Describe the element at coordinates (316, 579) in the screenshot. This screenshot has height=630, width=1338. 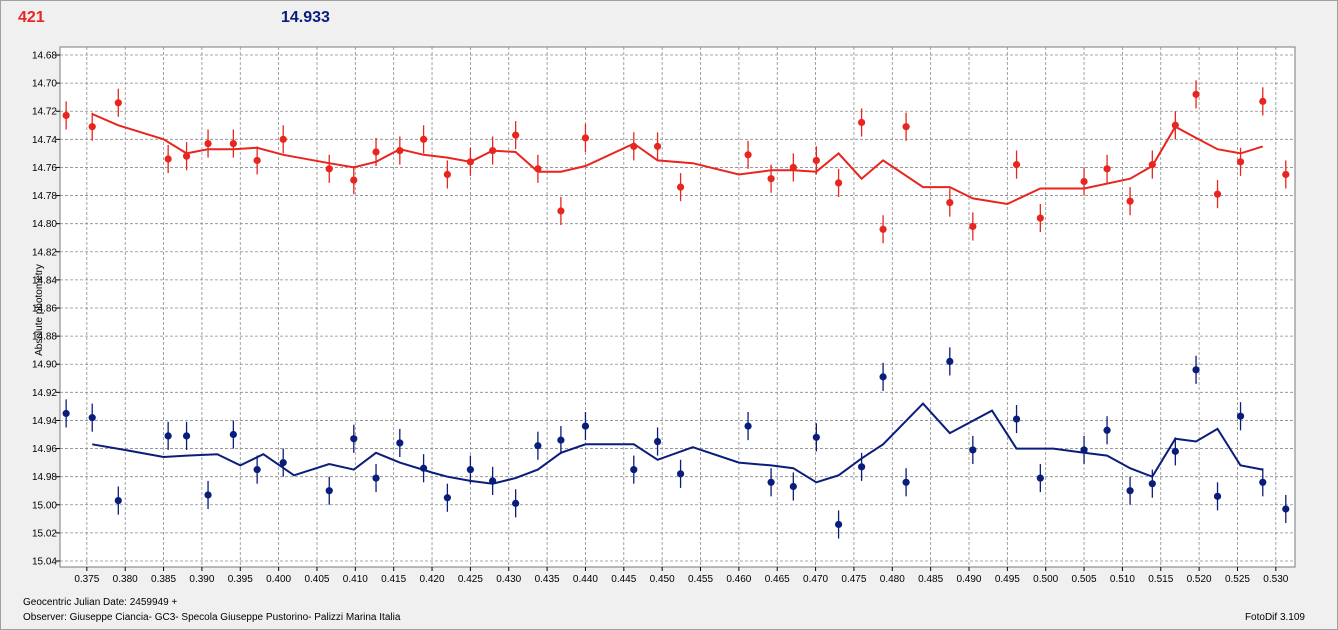
I see `x-tick-label: 0.405` at that location.